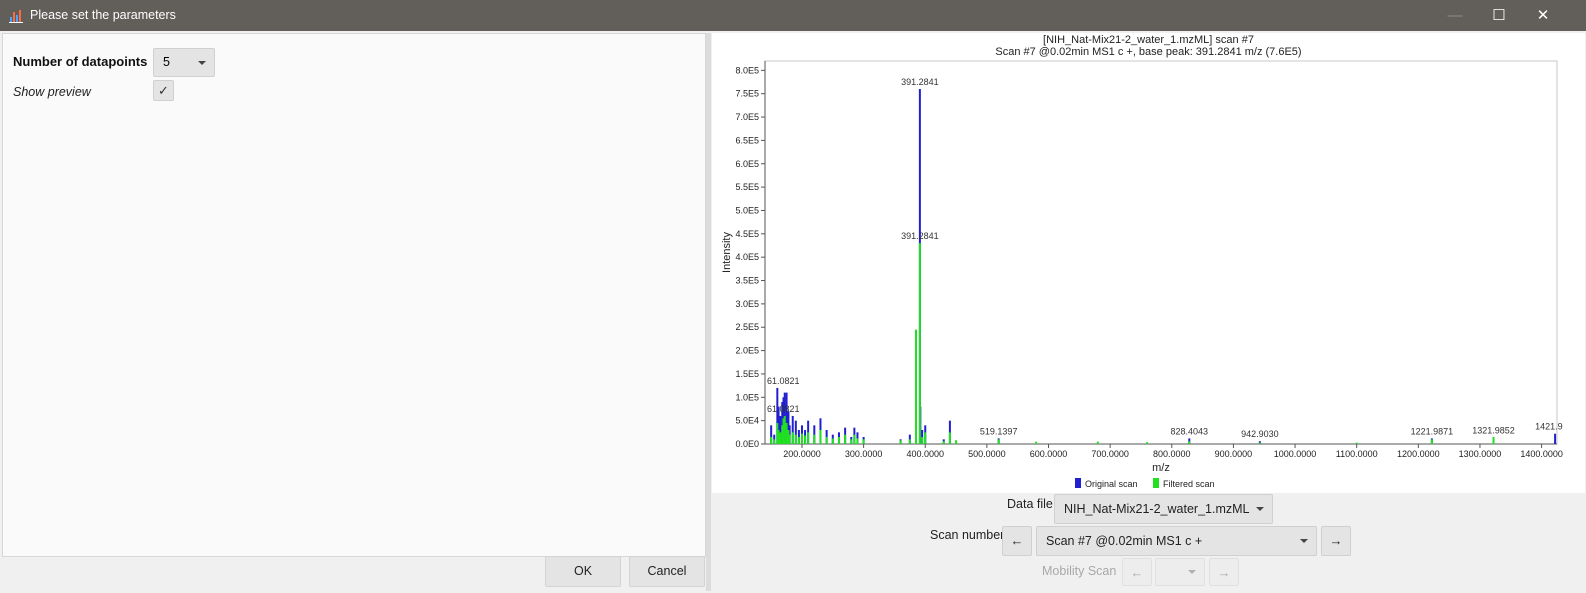 The image size is (1586, 593). What do you see at coordinates (1049, 454) in the screenshot?
I see `x-tick-label: 600.0000` at bounding box center [1049, 454].